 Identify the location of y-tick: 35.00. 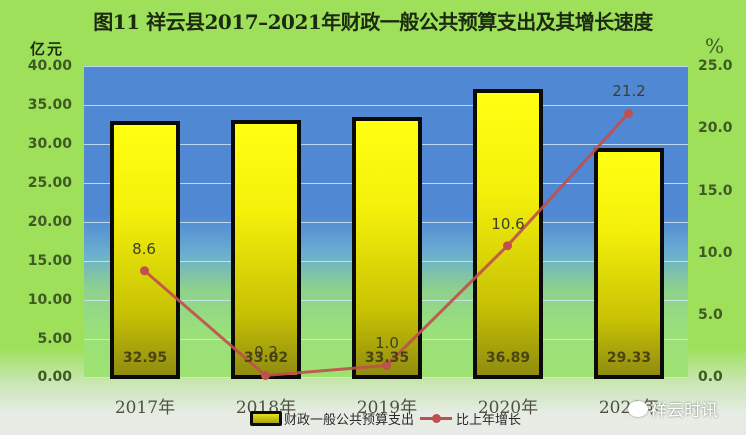
(49, 105).